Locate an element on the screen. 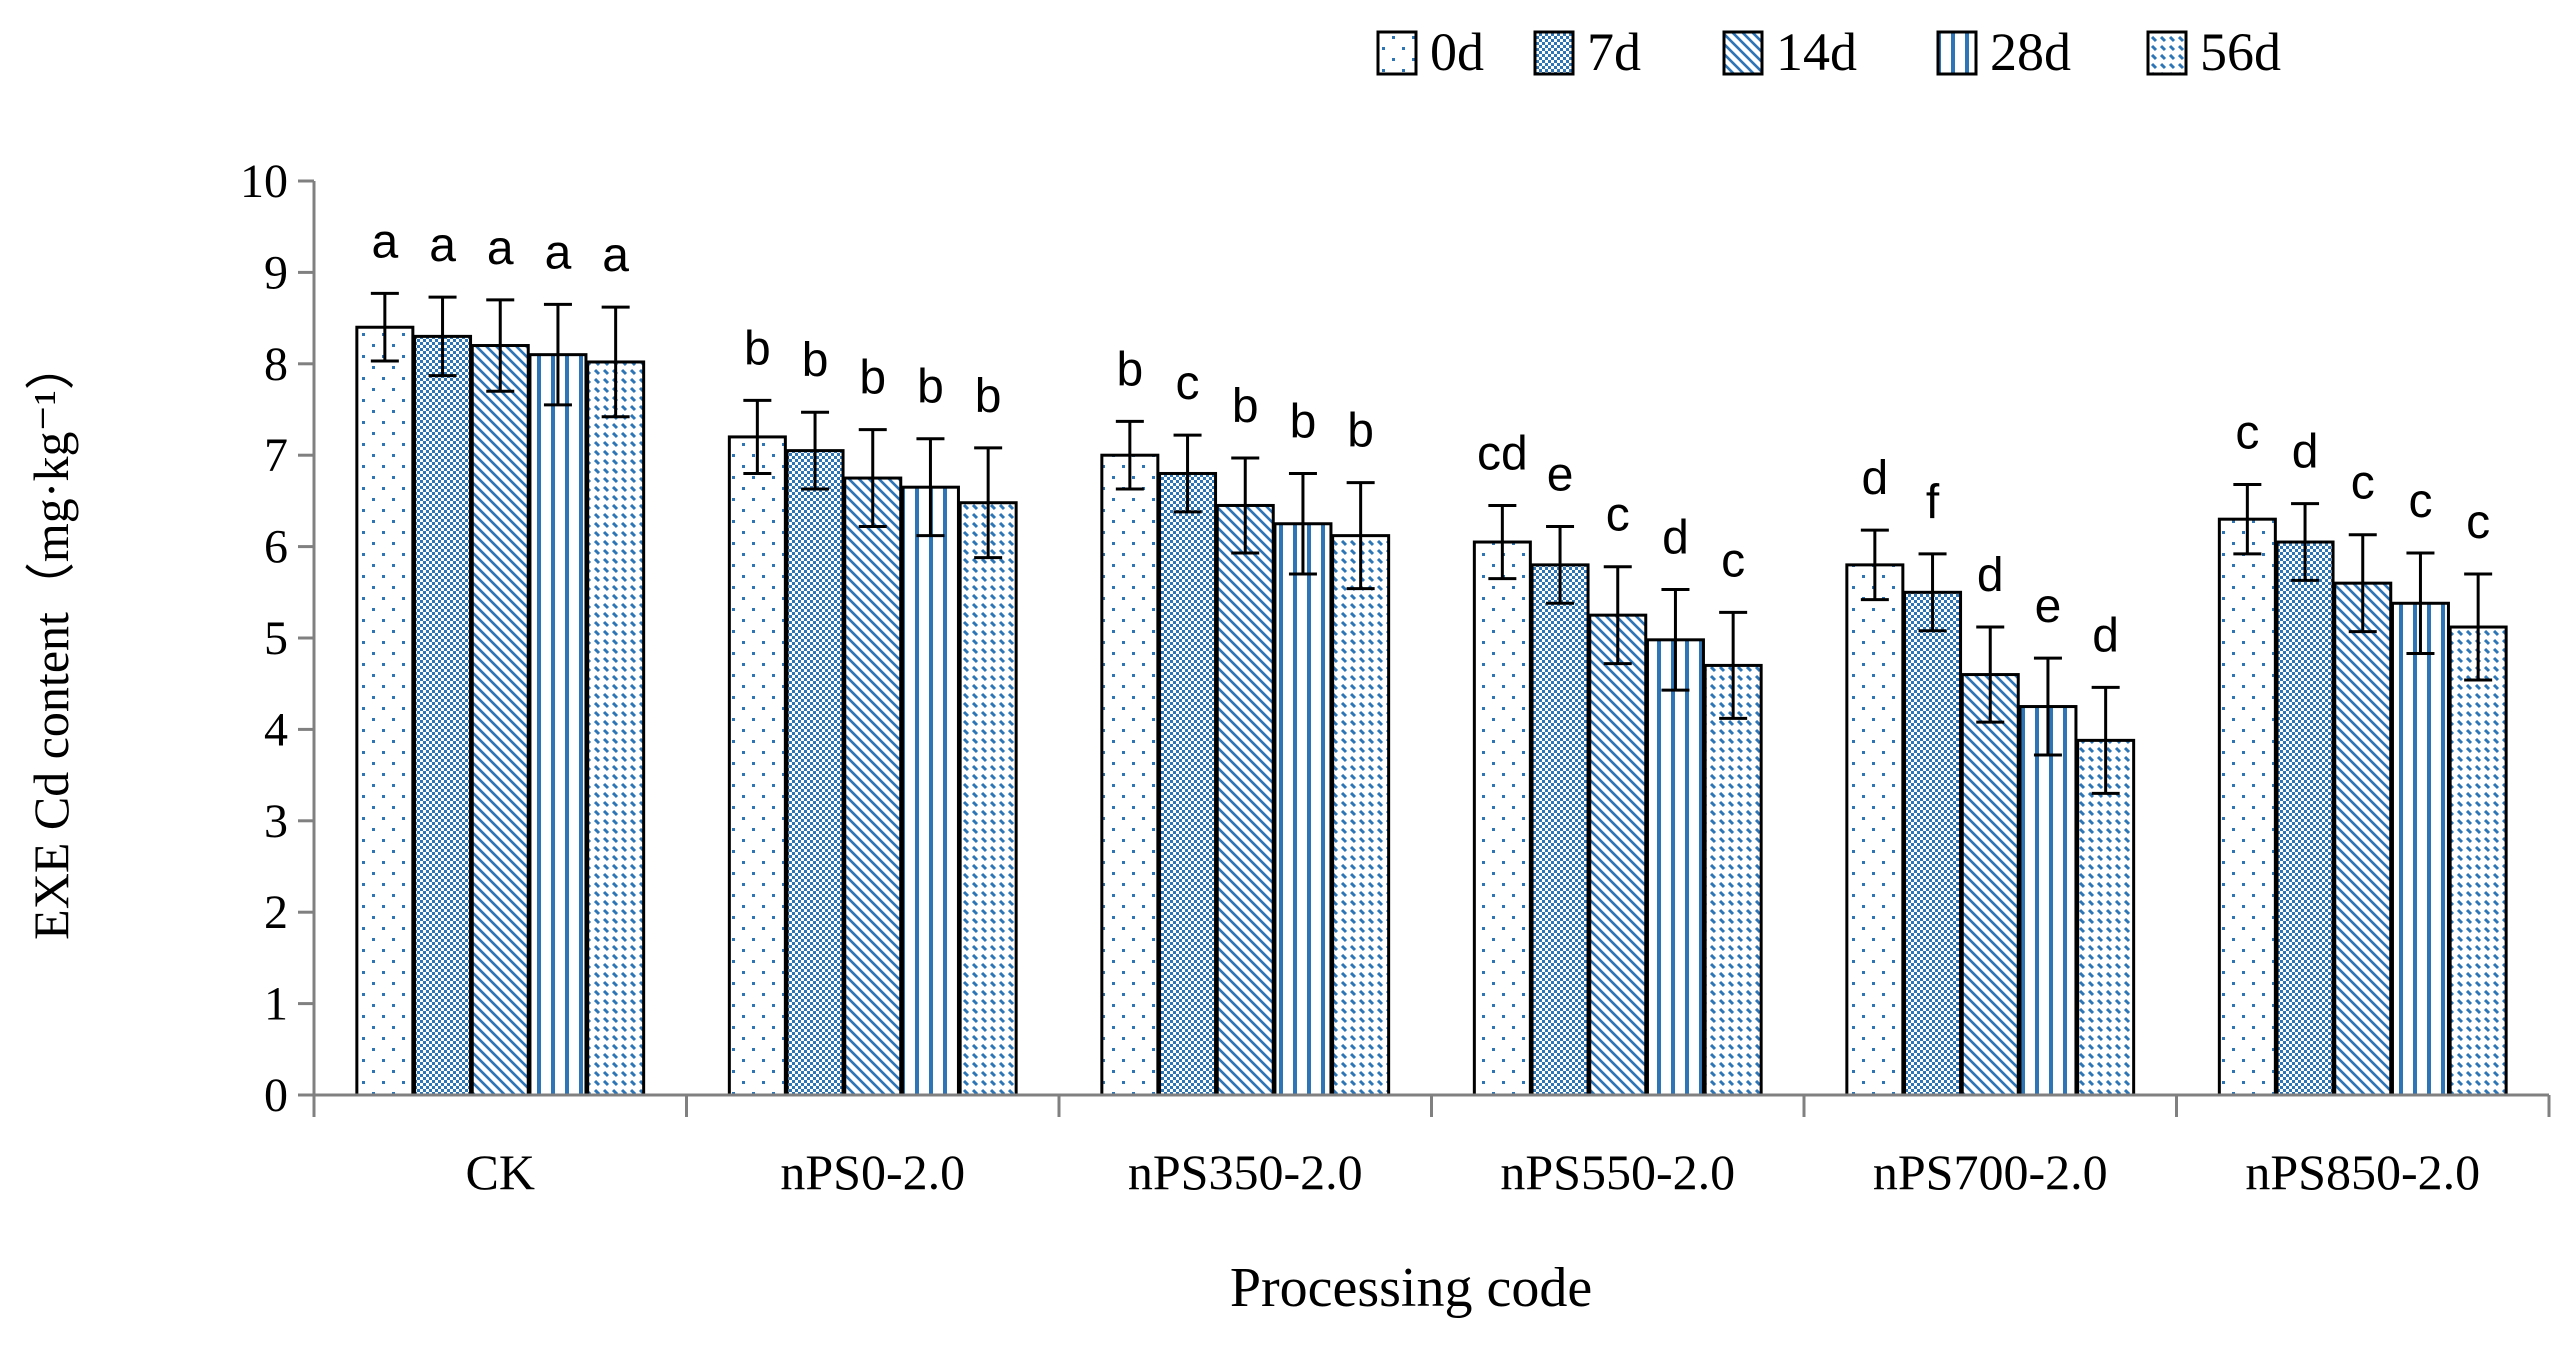  x-tick-label: nPS700-2.0 is located at coordinates (1990, 1172).